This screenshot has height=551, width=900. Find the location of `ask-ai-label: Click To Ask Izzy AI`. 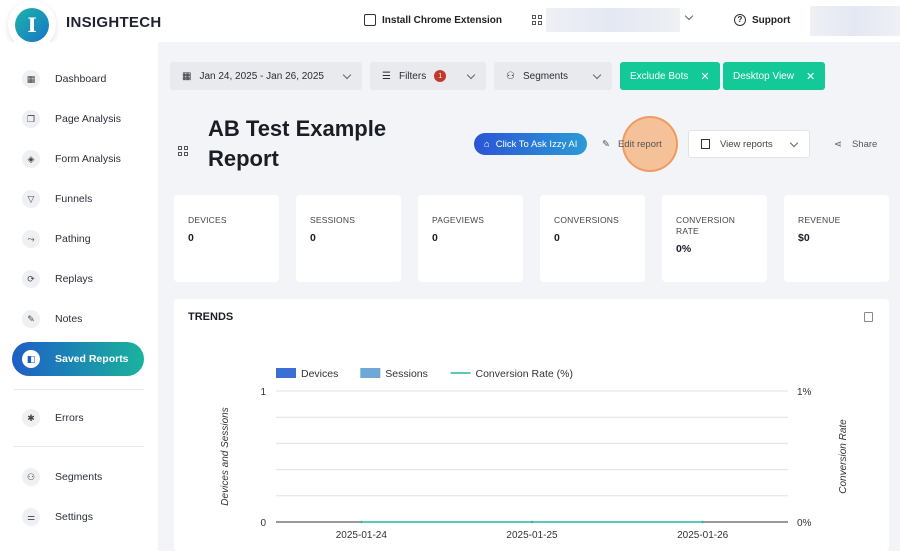

ask-ai-label: Click To Ask Izzy AI is located at coordinates (536, 144).